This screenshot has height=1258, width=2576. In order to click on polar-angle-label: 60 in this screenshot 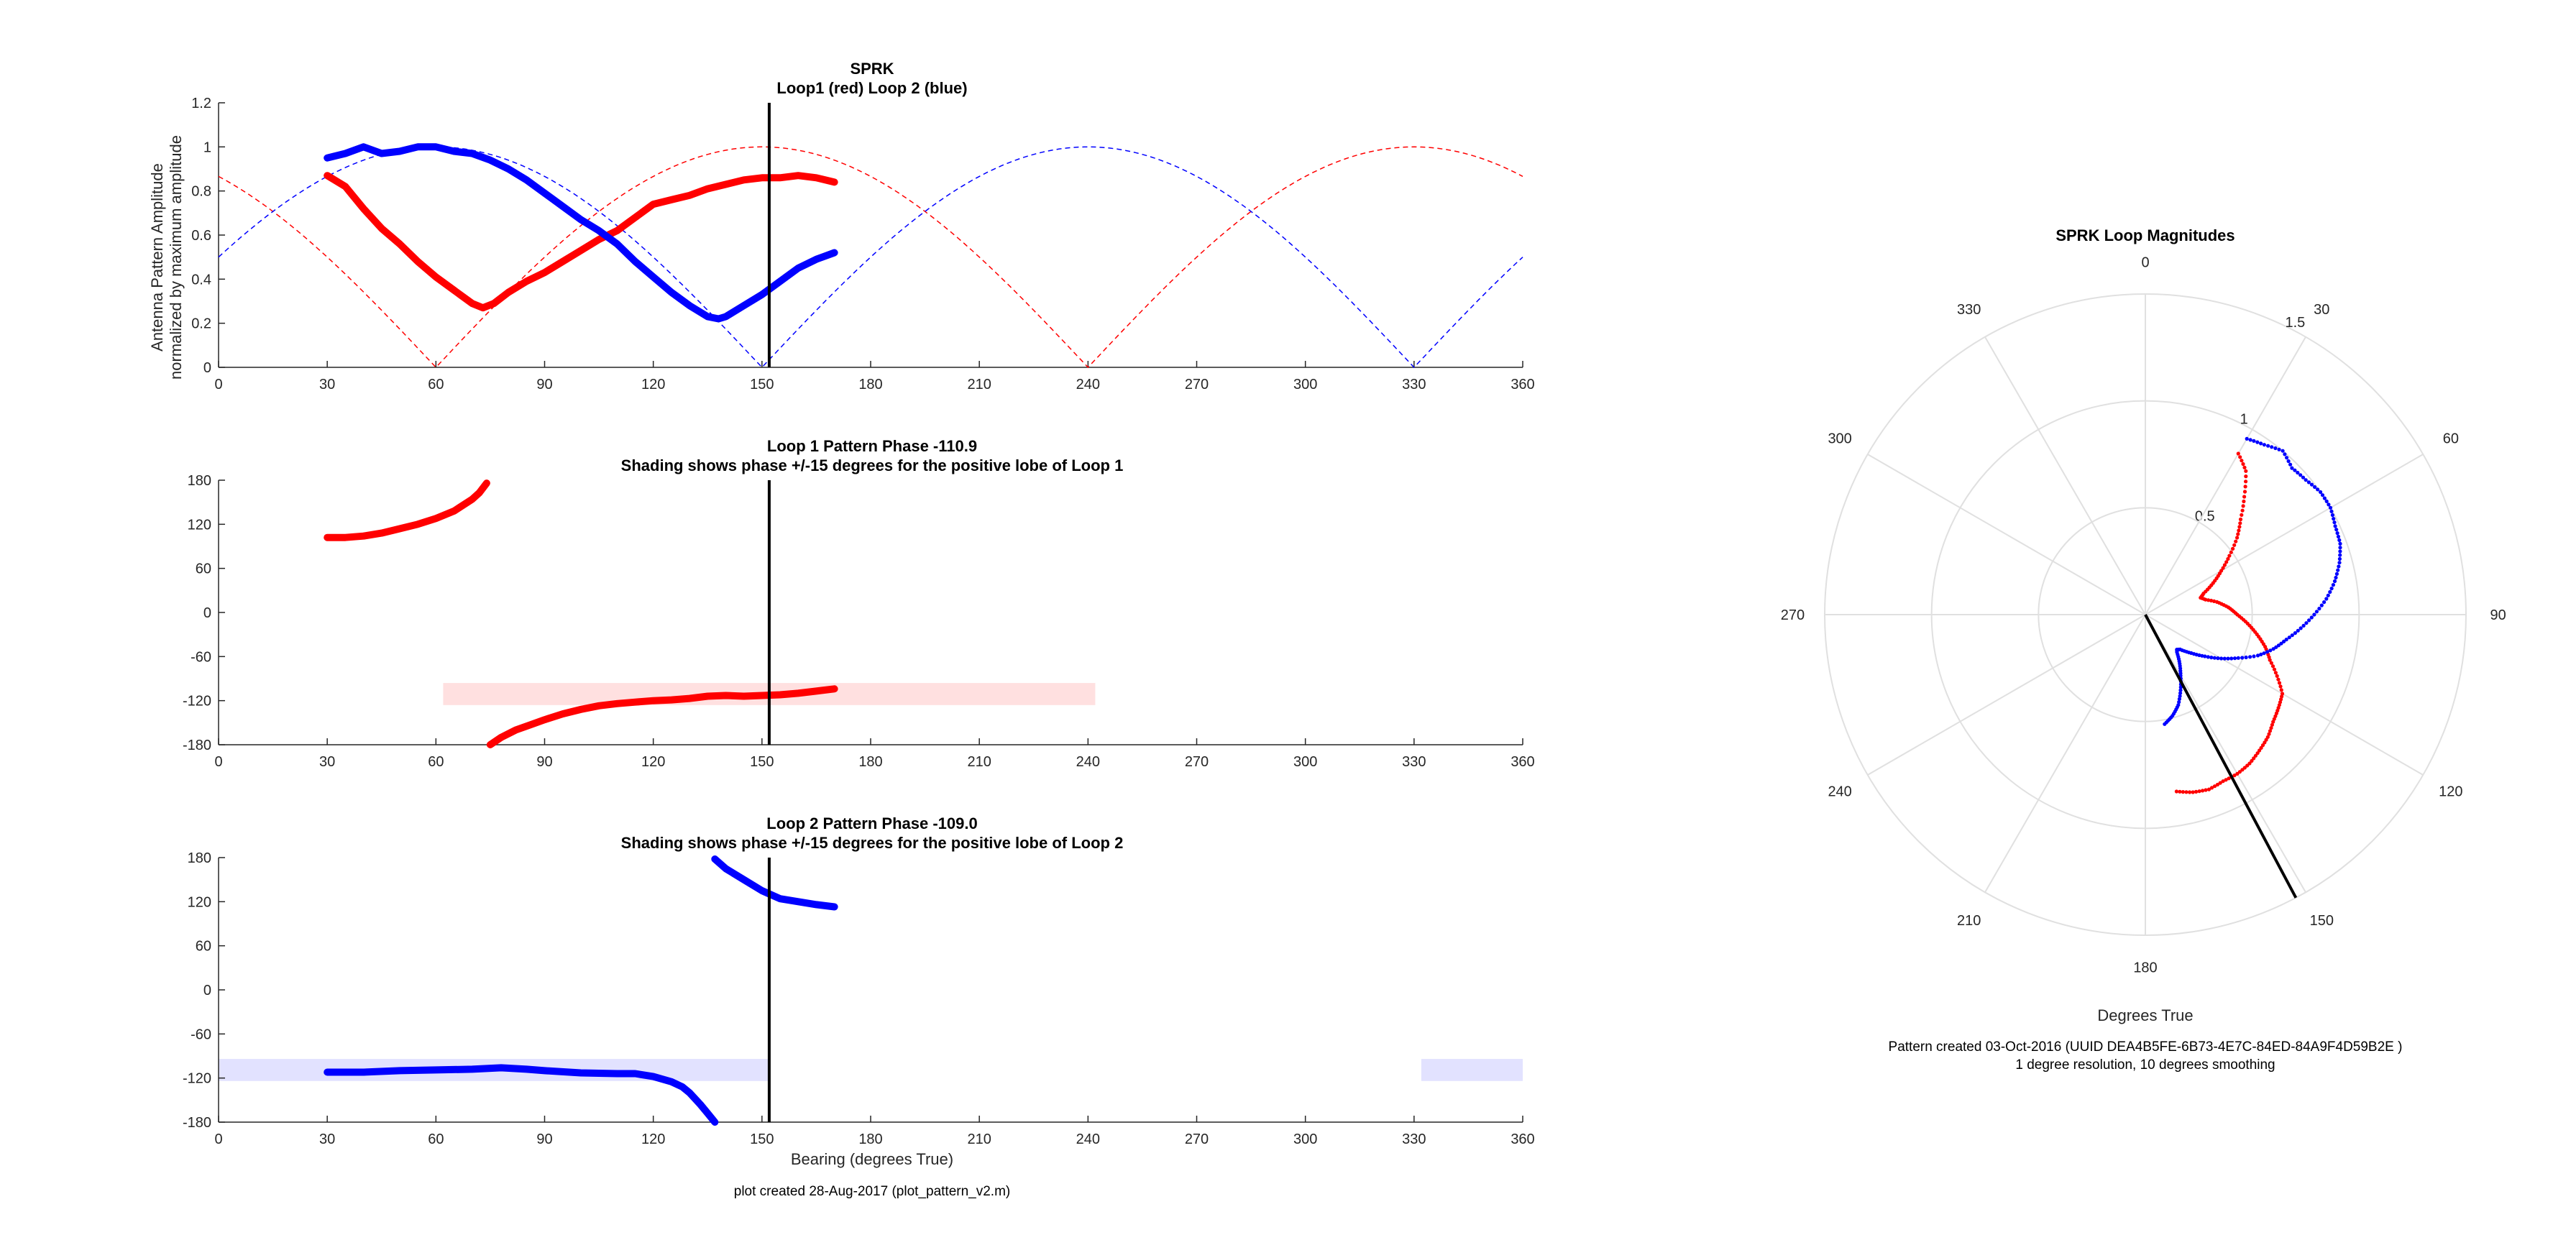, I will do `click(2451, 439)`.